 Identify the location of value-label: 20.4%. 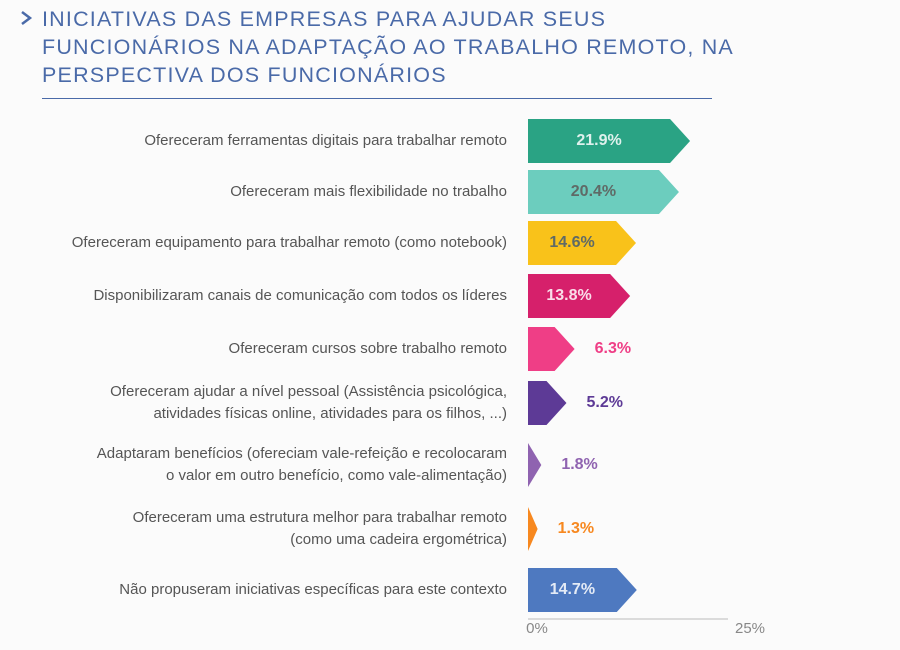
(593, 191).